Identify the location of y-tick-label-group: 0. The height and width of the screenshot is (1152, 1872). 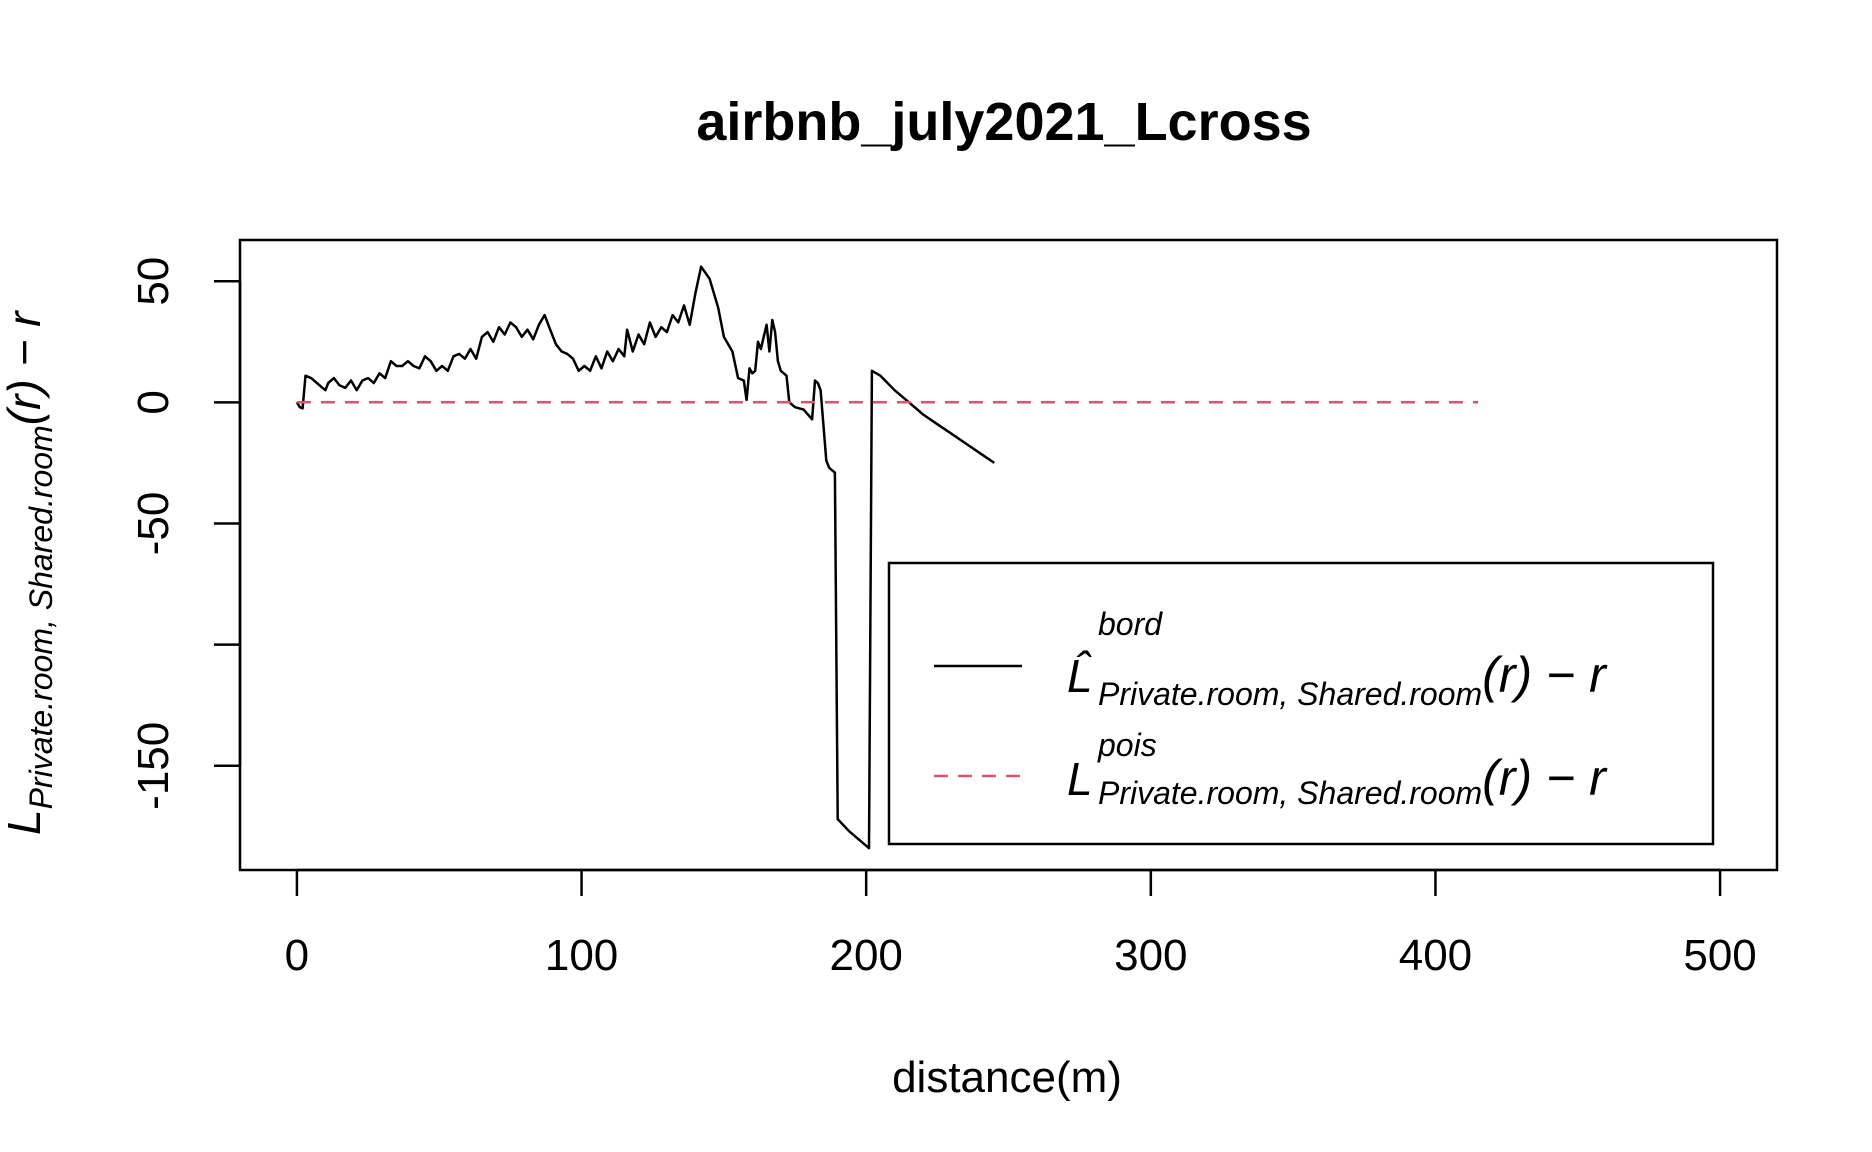
(153, 402).